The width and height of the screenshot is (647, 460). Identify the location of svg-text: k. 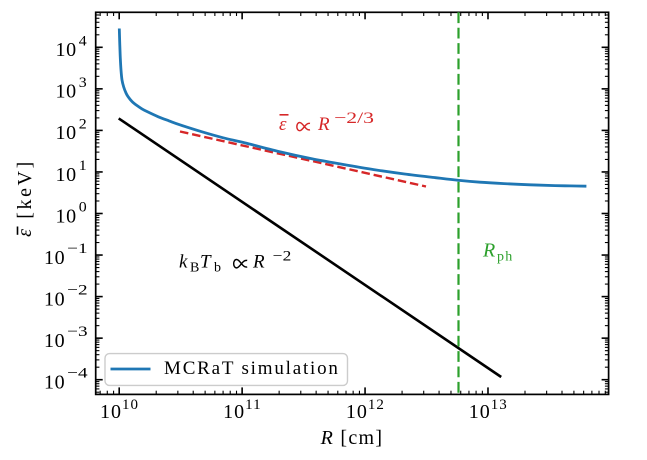
(183, 262).